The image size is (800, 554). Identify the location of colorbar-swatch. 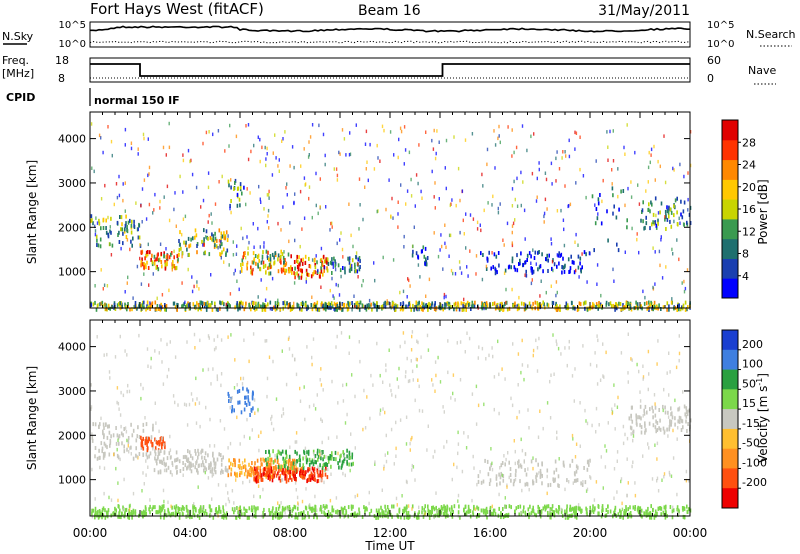
(730, 360).